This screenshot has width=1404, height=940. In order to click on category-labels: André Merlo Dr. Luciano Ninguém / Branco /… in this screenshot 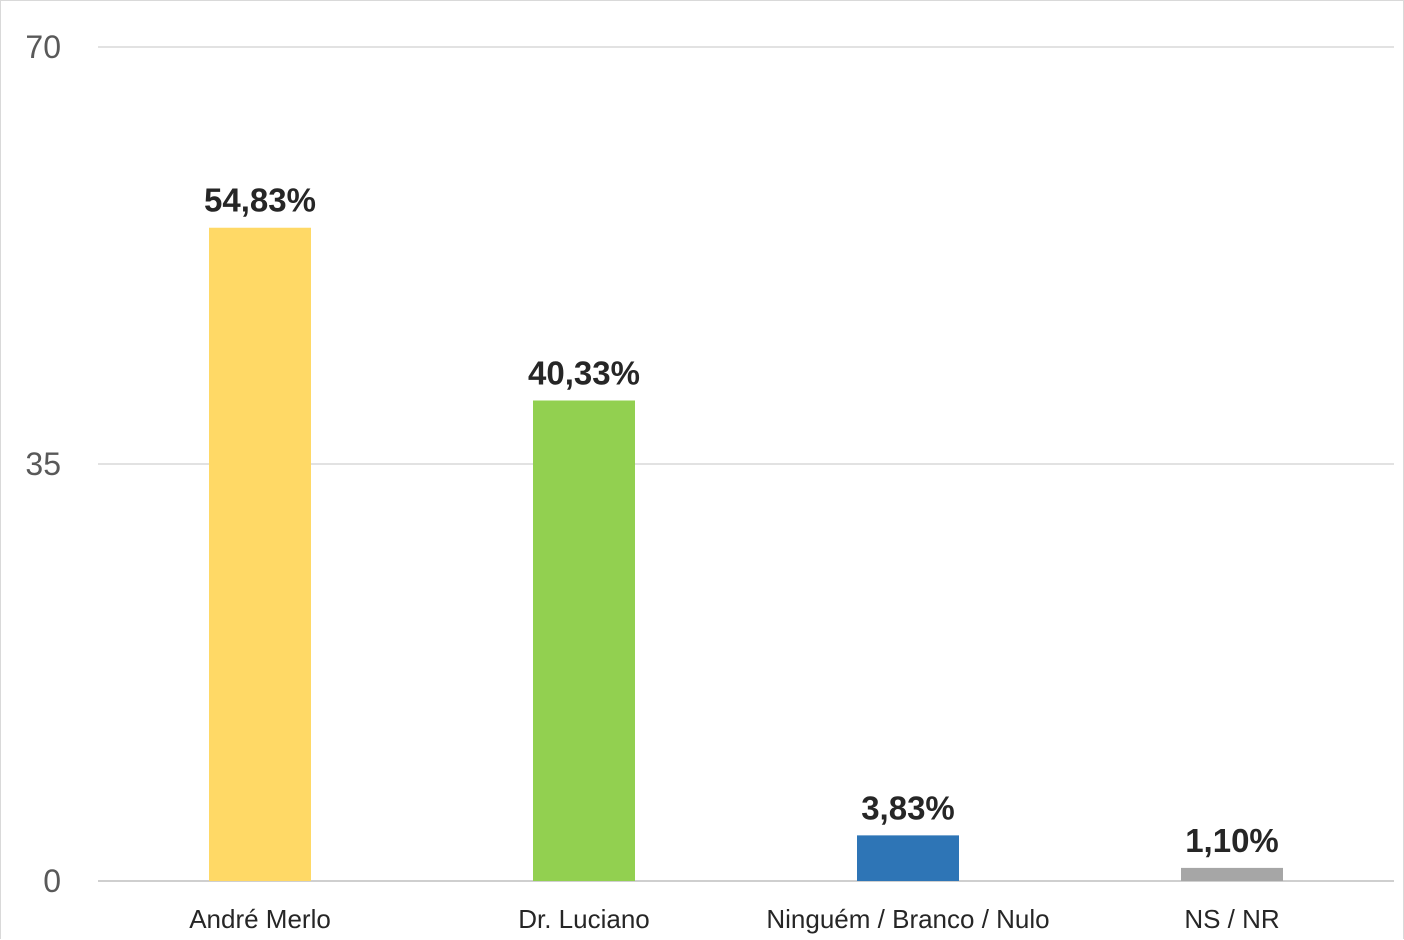, I will do `click(734, 919)`.